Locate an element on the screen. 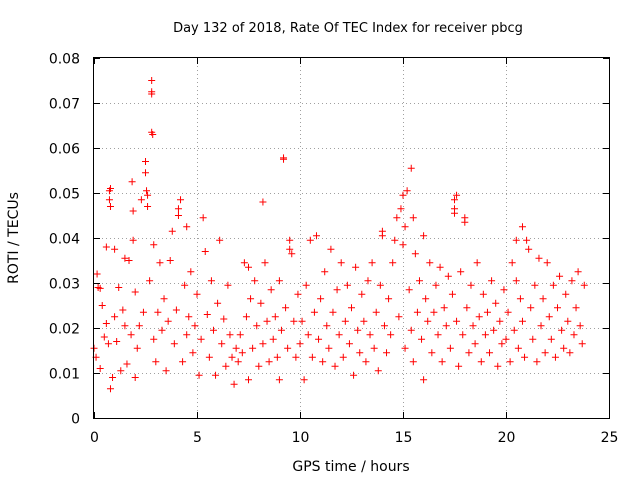 The image size is (640, 480). y-tick-label: 0.03 is located at coordinates (64, 285).